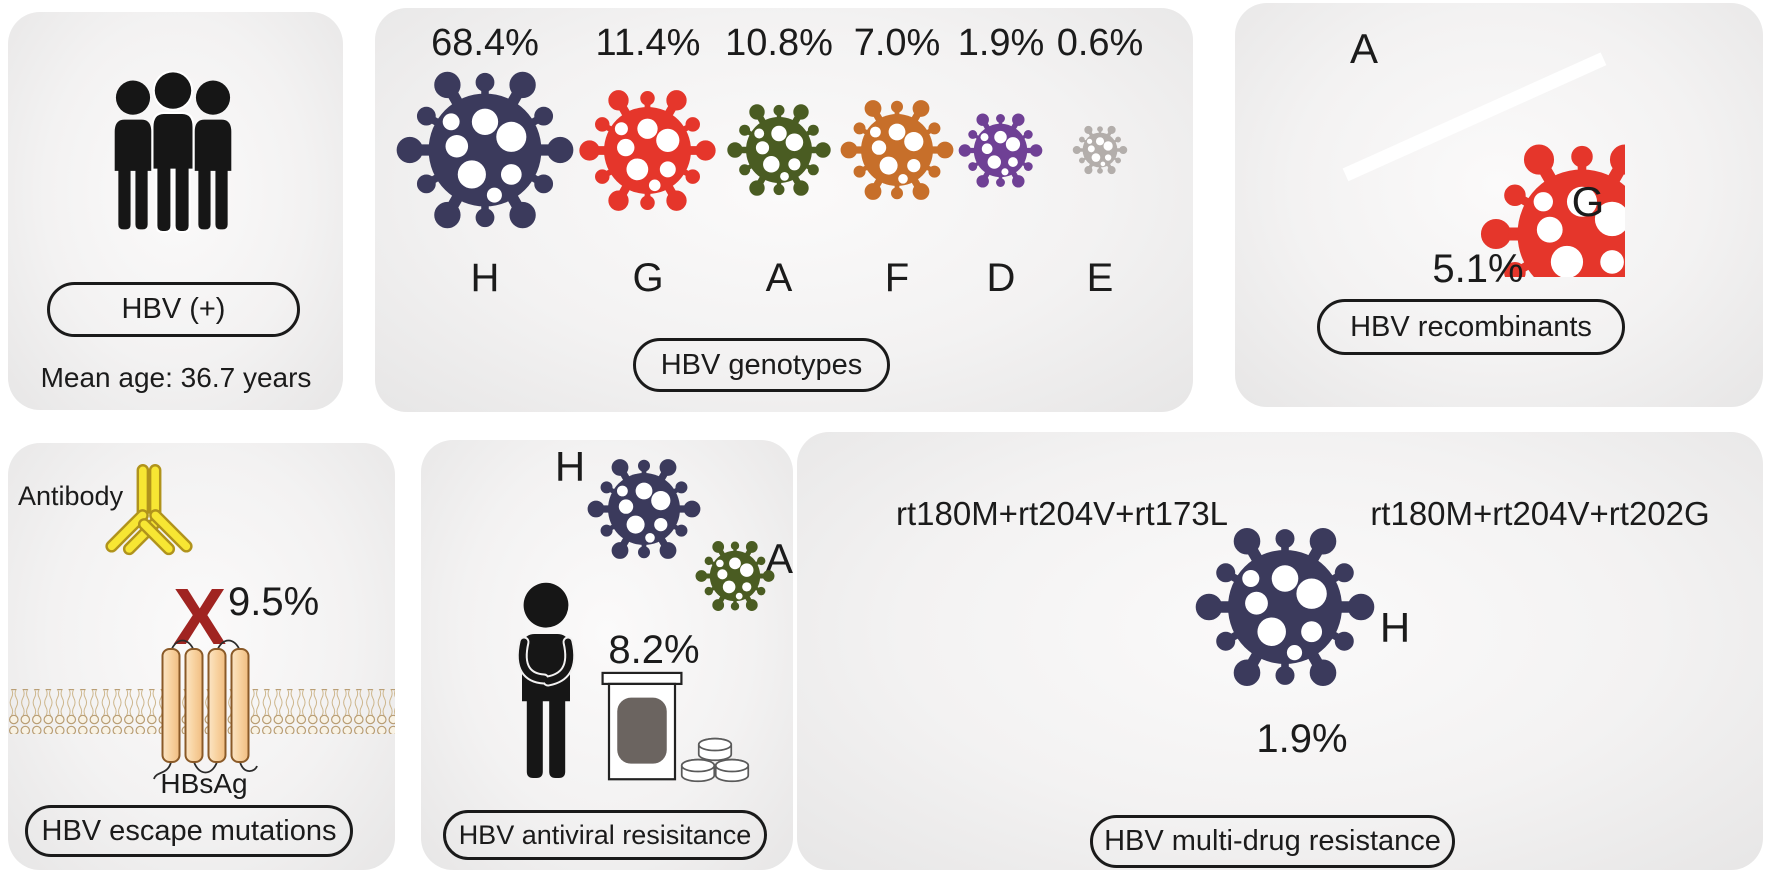 The image size is (1772, 875). I want to click on people-group-icon, so click(173, 151).